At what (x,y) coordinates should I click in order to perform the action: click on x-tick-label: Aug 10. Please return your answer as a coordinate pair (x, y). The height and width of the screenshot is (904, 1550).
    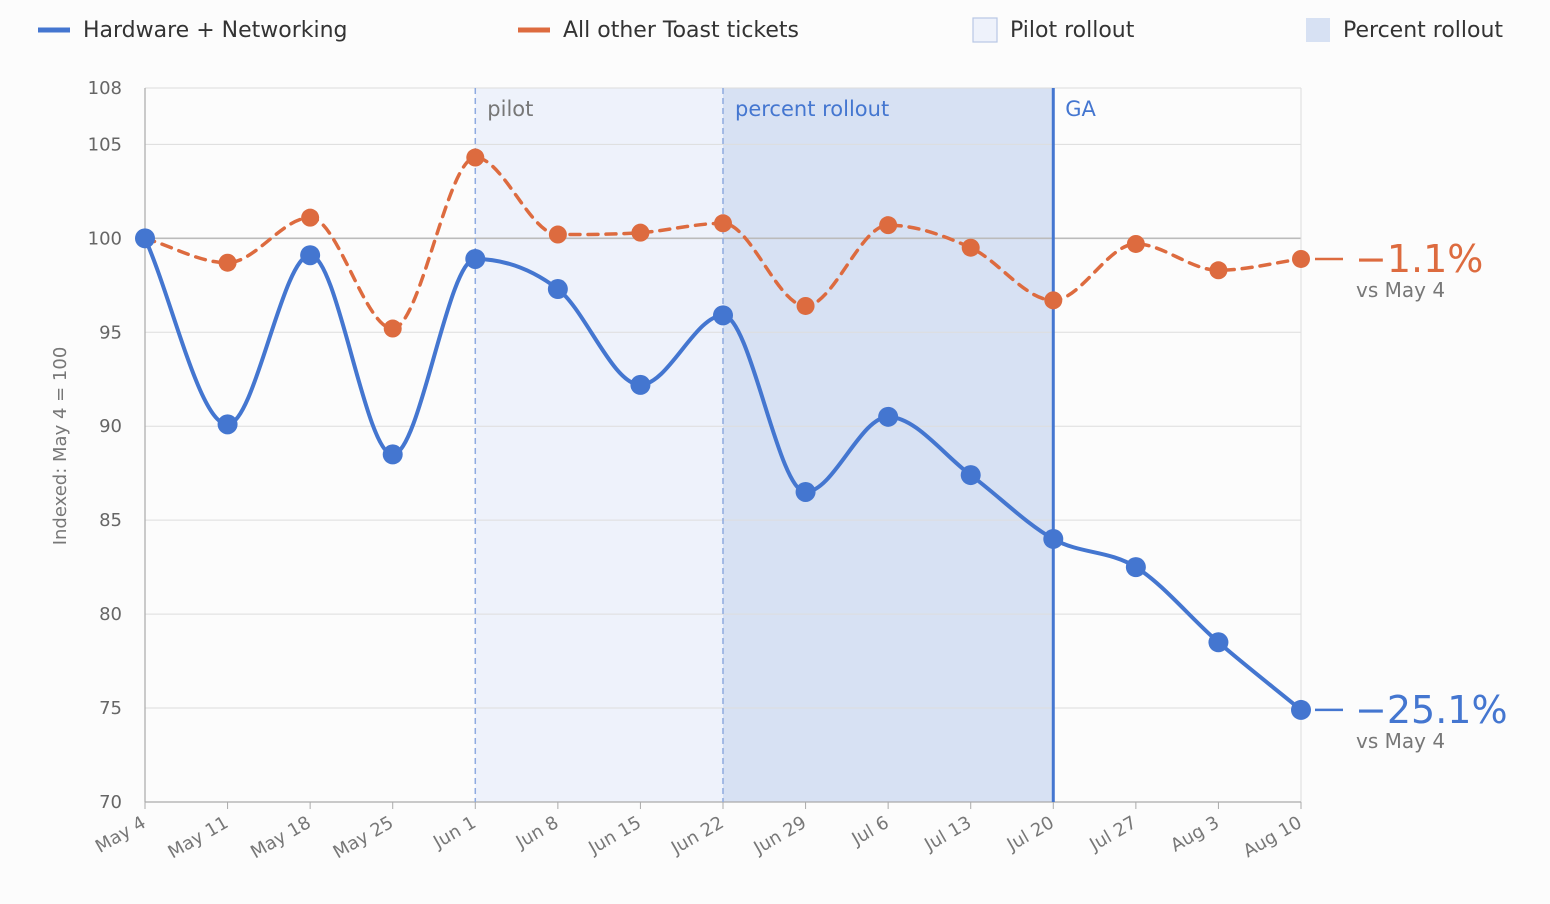
    Looking at the image, I should click on (1273, 837).